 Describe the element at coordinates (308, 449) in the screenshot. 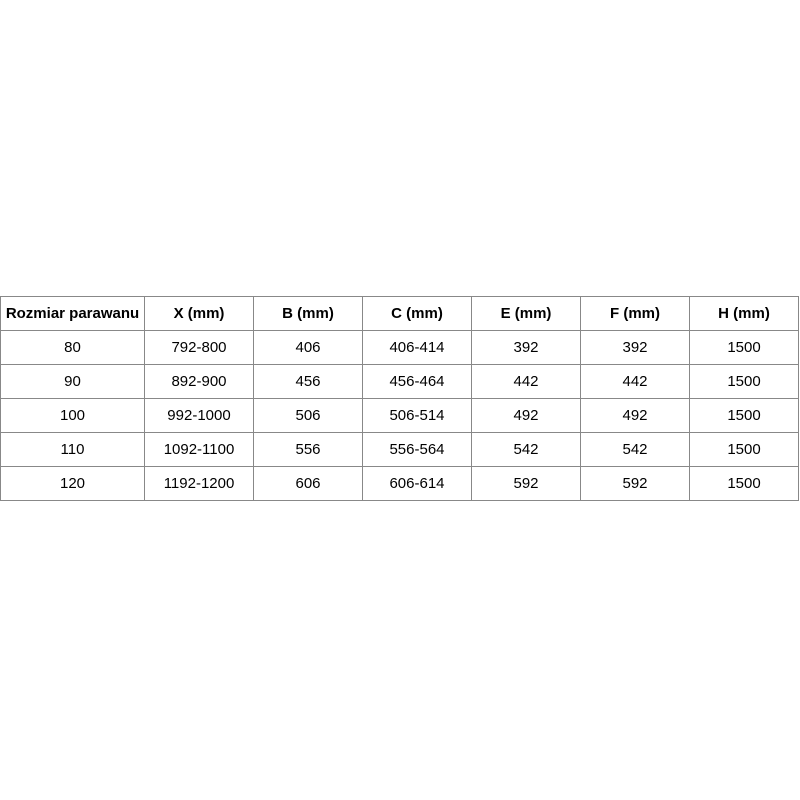

I see `table-cell: 556` at that location.